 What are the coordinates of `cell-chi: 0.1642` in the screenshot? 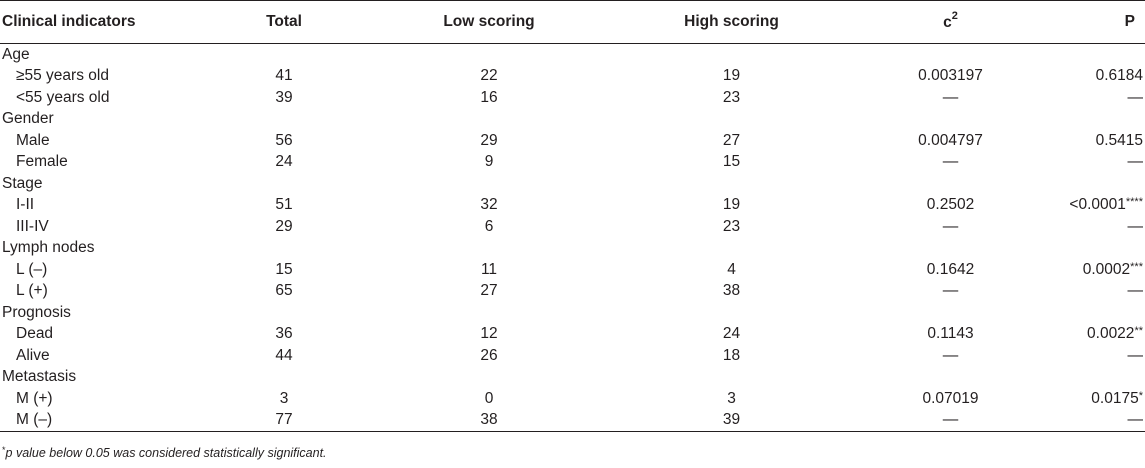 It's located at (950, 269).